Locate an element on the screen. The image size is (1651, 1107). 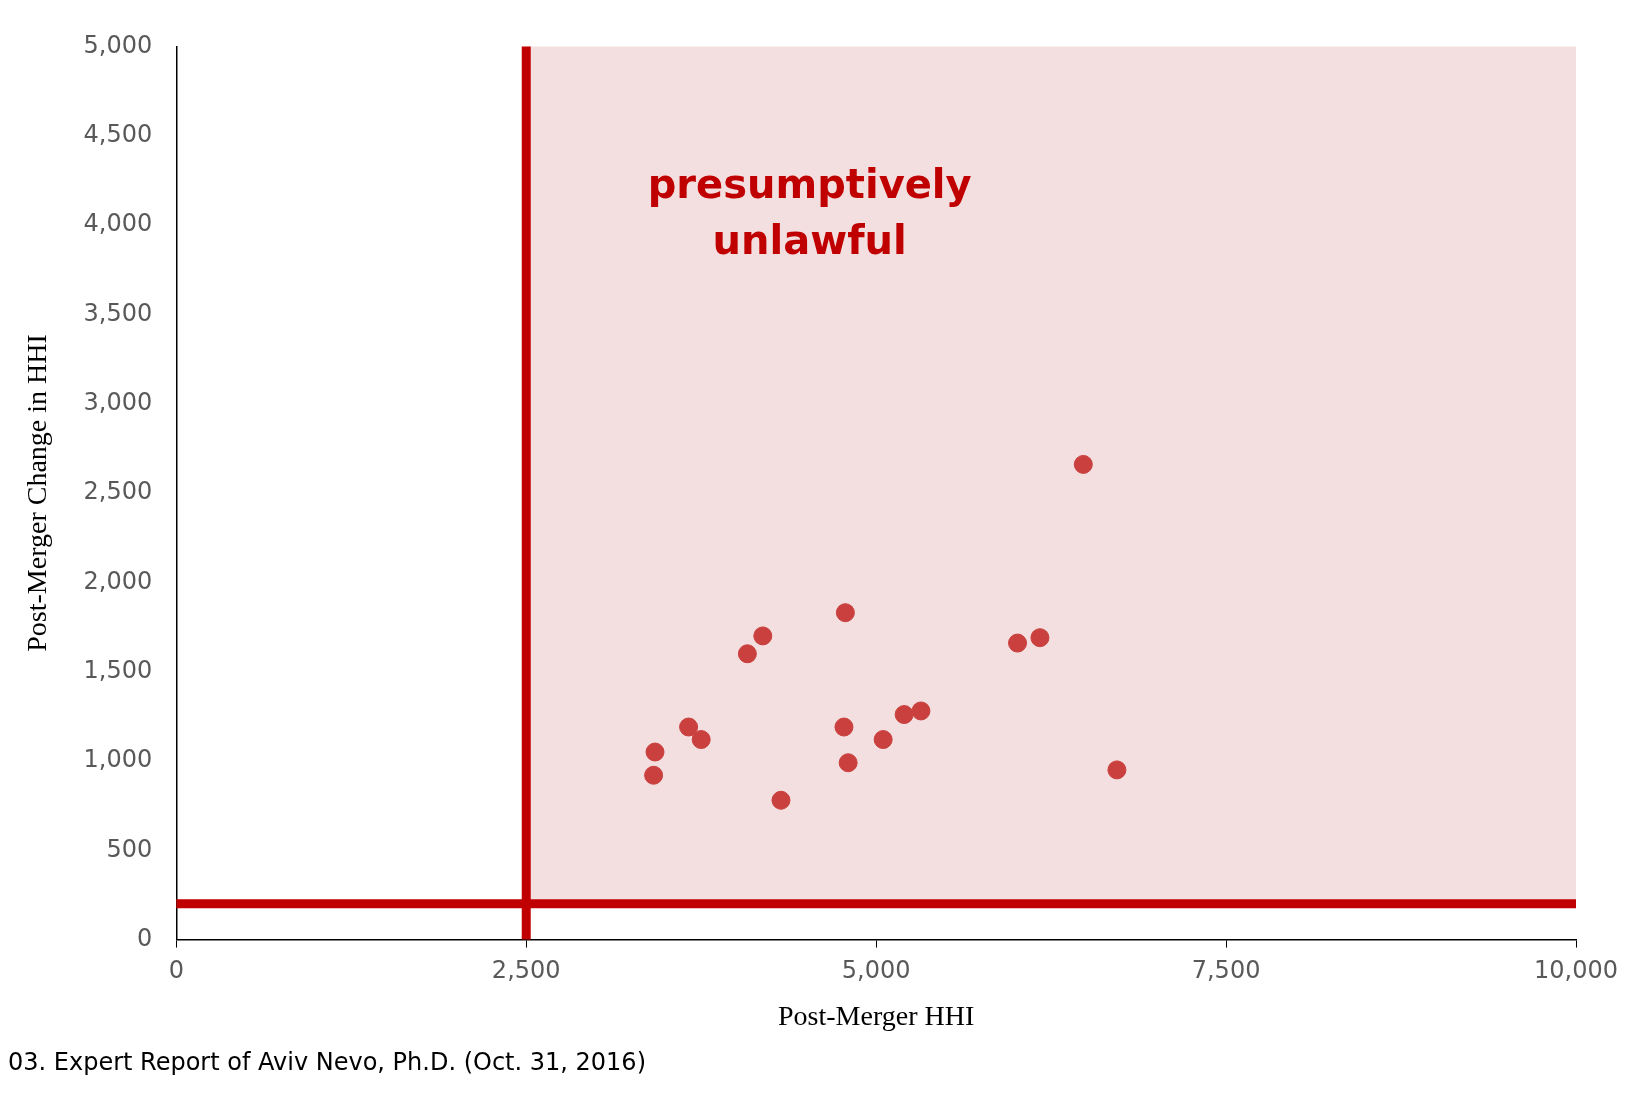
y-tick-label: 3,500 is located at coordinates (118, 312).